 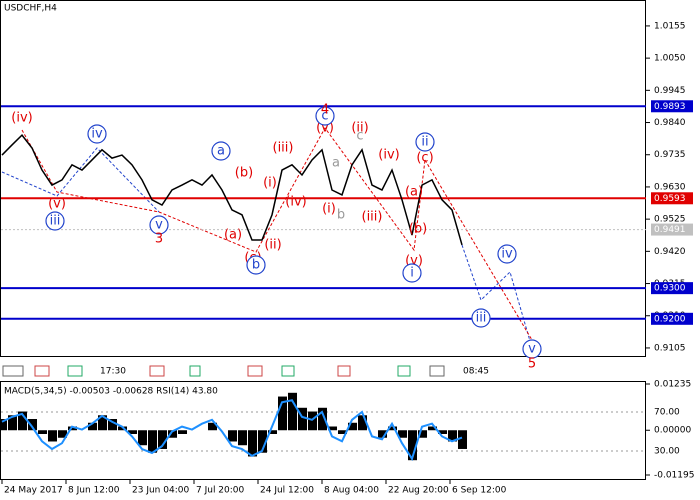 I want to click on macd-tick-label: 0.00000, so click(x=672, y=431).